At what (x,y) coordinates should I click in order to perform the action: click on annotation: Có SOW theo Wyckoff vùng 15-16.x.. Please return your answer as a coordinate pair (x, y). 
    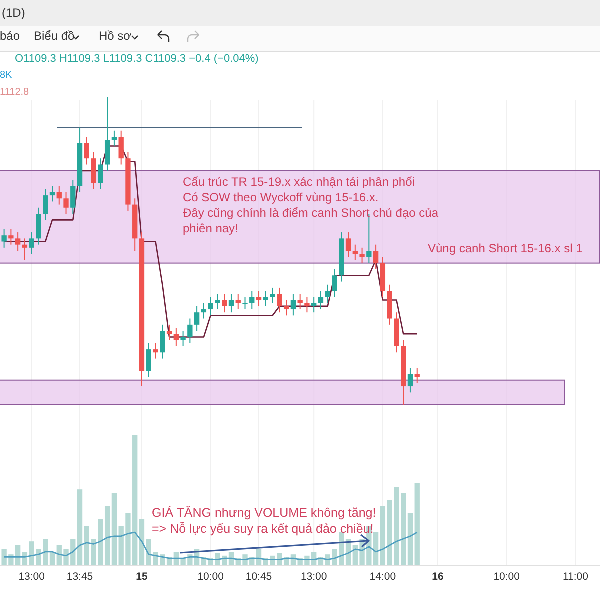
    Looking at the image, I should click on (281, 197).